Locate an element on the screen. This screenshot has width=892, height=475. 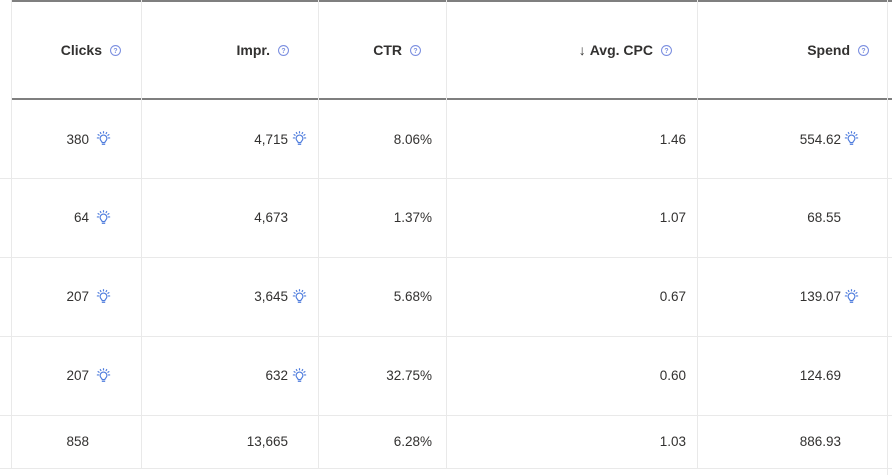
avg-cpc-cell: 0.60 is located at coordinates (571, 375).